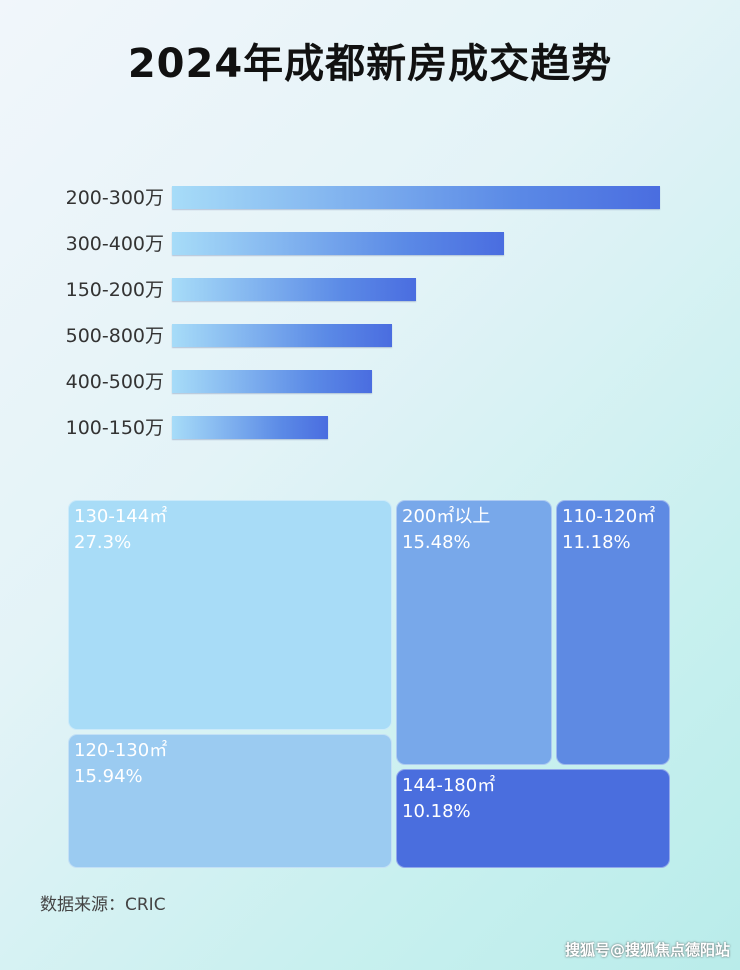  Describe the element at coordinates (114, 198) in the screenshot. I see `bar-label: 200-300万` at that location.